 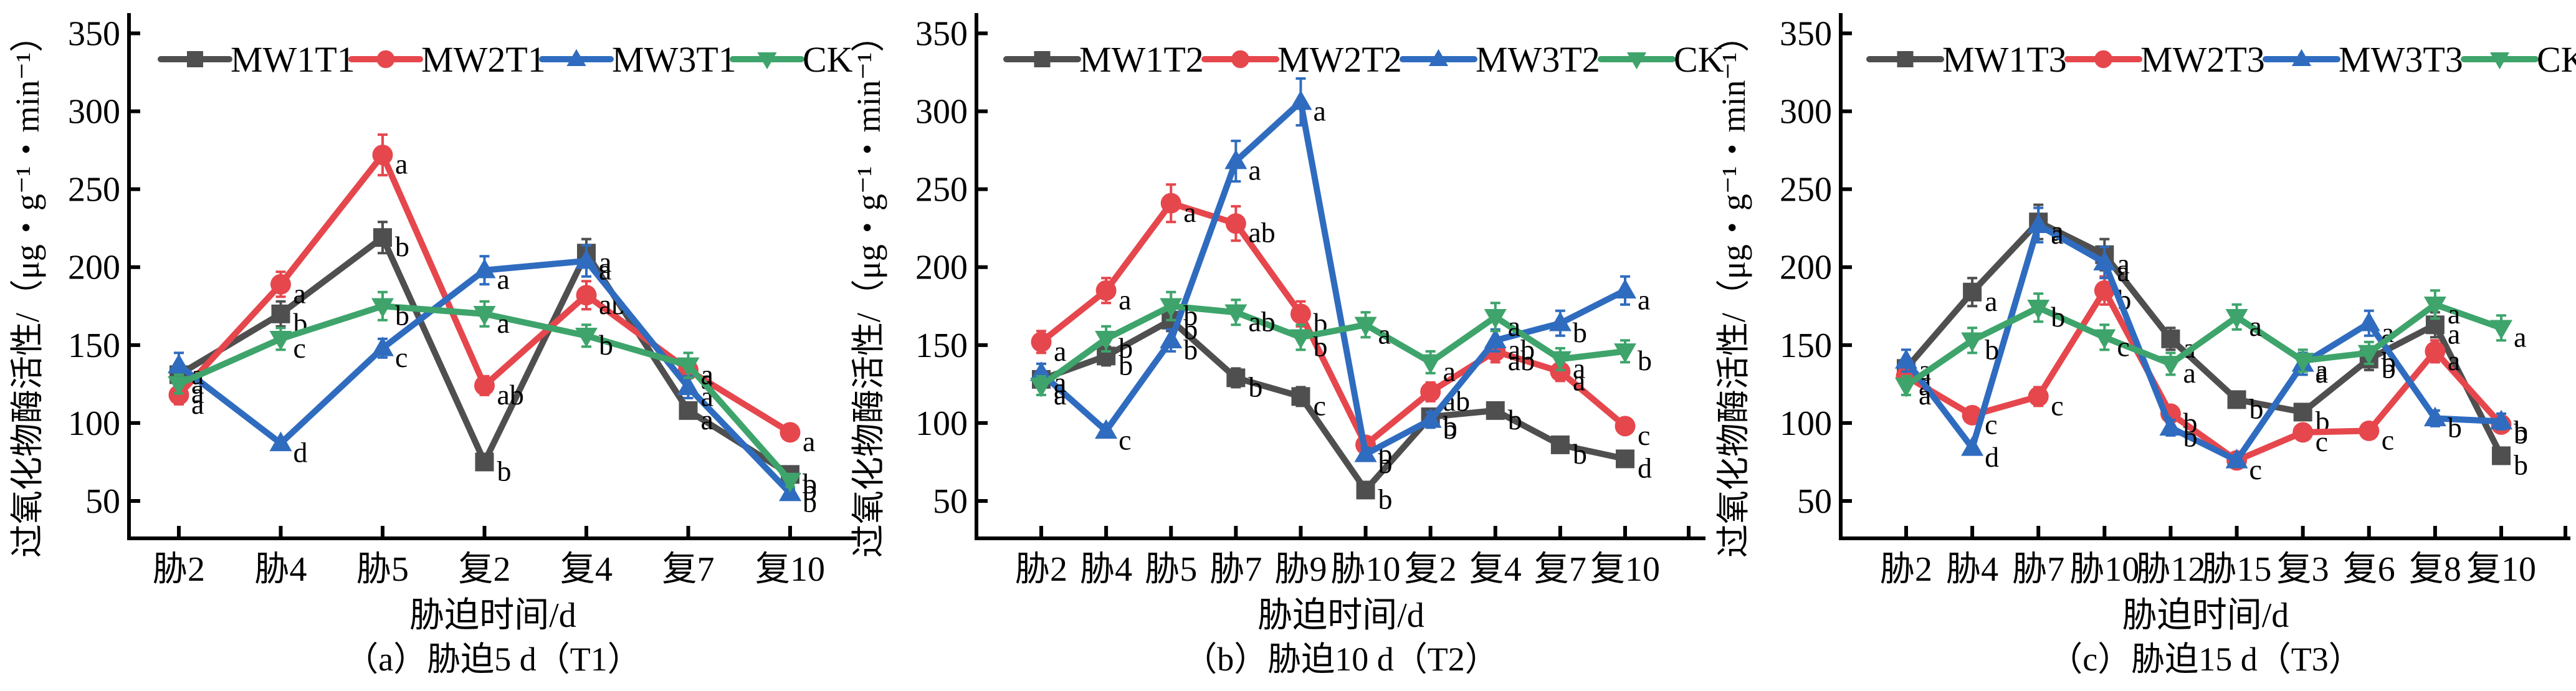 What do you see at coordinates (505, 59) in the screenshot?
I see `legend: MW1T1 MW2T1 MW3T1 CK` at bounding box center [505, 59].